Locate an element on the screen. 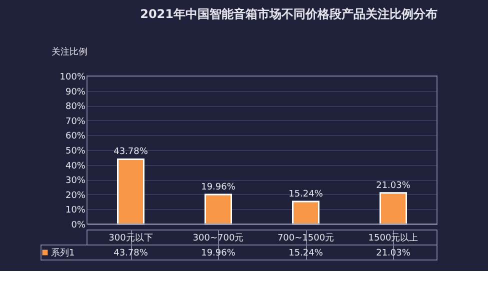 The image size is (501, 281). x-tick-label: 1500元以上 is located at coordinates (393, 238).